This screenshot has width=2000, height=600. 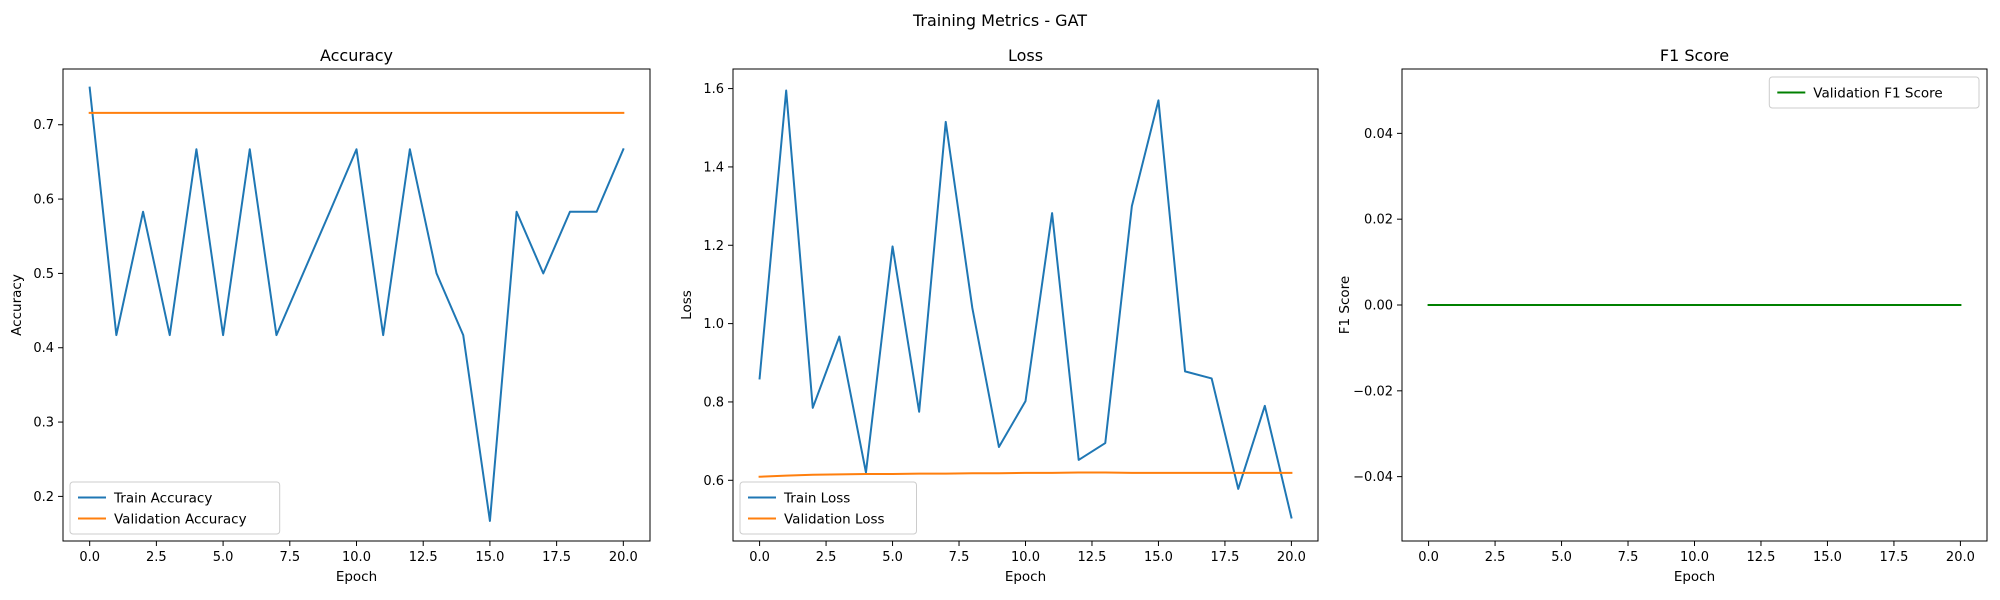 What do you see at coordinates (1373, 391) in the screenshot?
I see `y-tick-label: −0.02` at bounding box center [1373, 391].